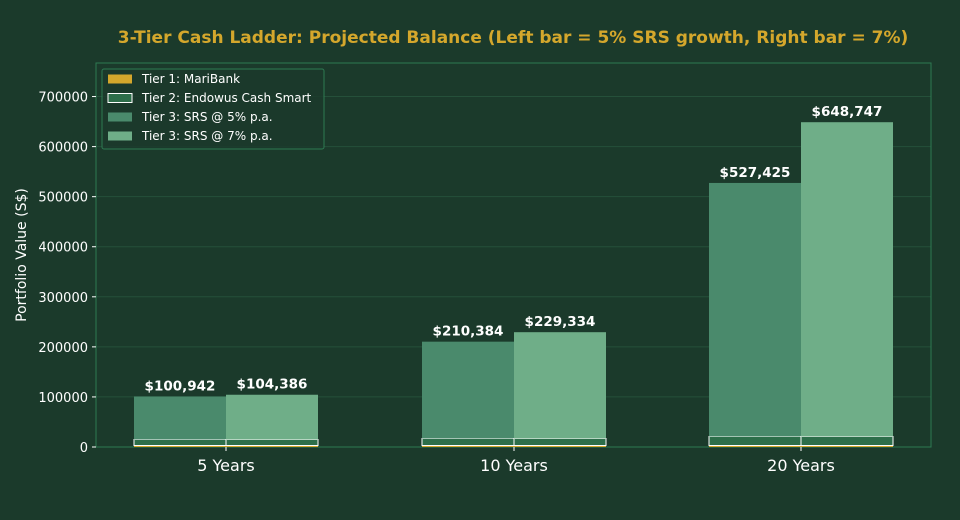 The image size is (960, 520). What do you see at coordinates (63, 98) in the screenshot?
I see `y-tick-label: 700000` at bounding box center [63, 98].